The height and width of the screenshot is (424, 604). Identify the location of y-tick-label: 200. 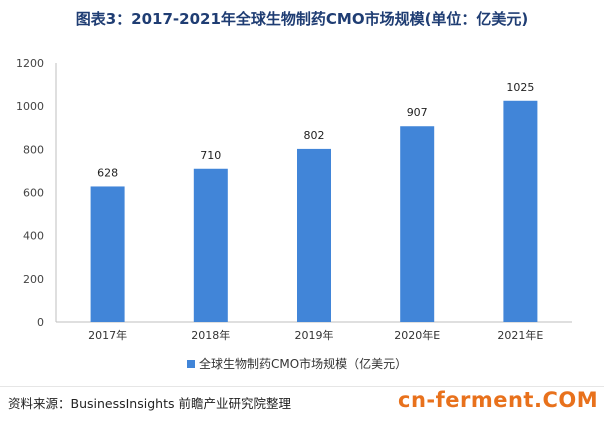
(33, 279).